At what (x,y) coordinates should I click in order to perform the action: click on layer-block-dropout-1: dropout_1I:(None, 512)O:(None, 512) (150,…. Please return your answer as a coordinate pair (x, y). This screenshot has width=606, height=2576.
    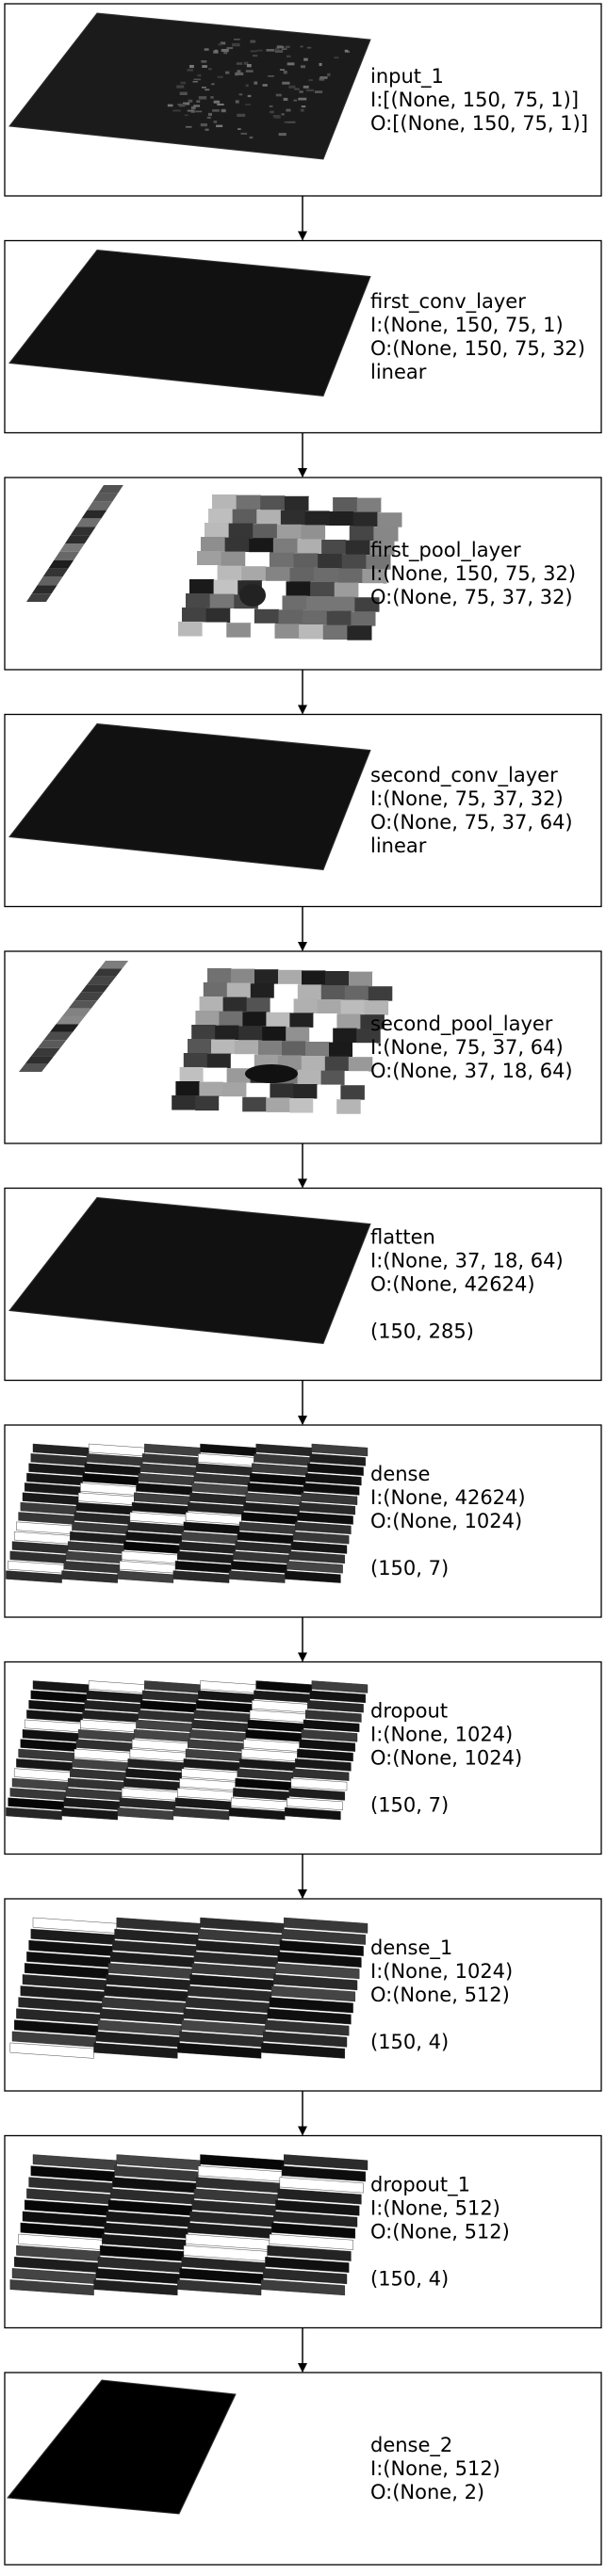
    Looking at the image, I should click on (303, 2231).